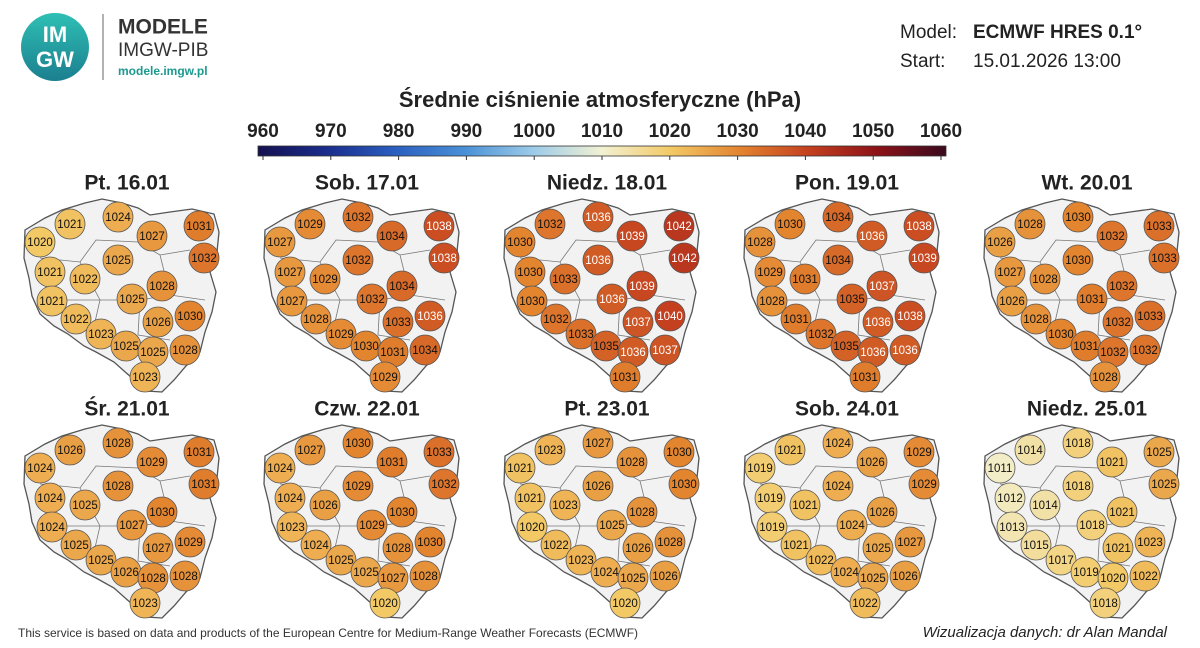  Describe the element at coordinates (632, 237) in the screenshot. I see `station-value: 1039` at that location.